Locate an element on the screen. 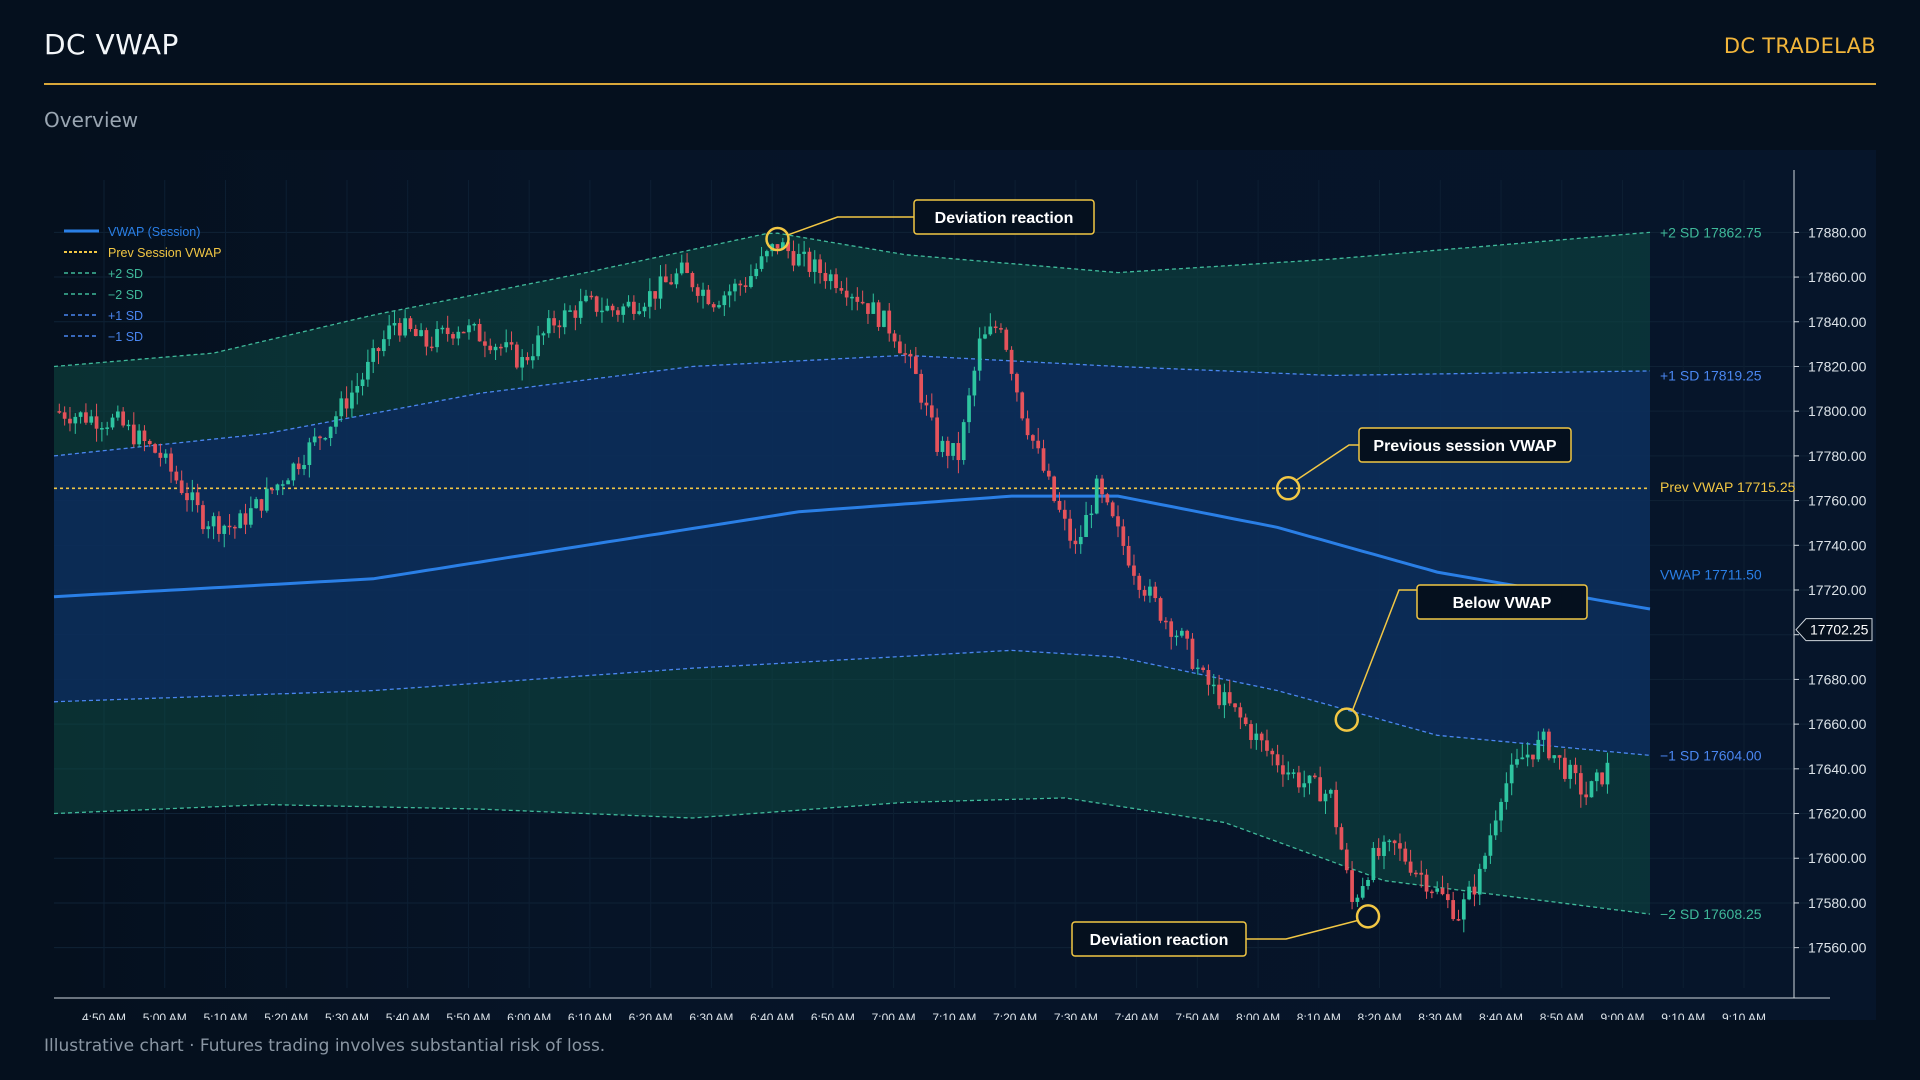  y-tick-label: 17560.00 is located at coordinates (1837, 948).